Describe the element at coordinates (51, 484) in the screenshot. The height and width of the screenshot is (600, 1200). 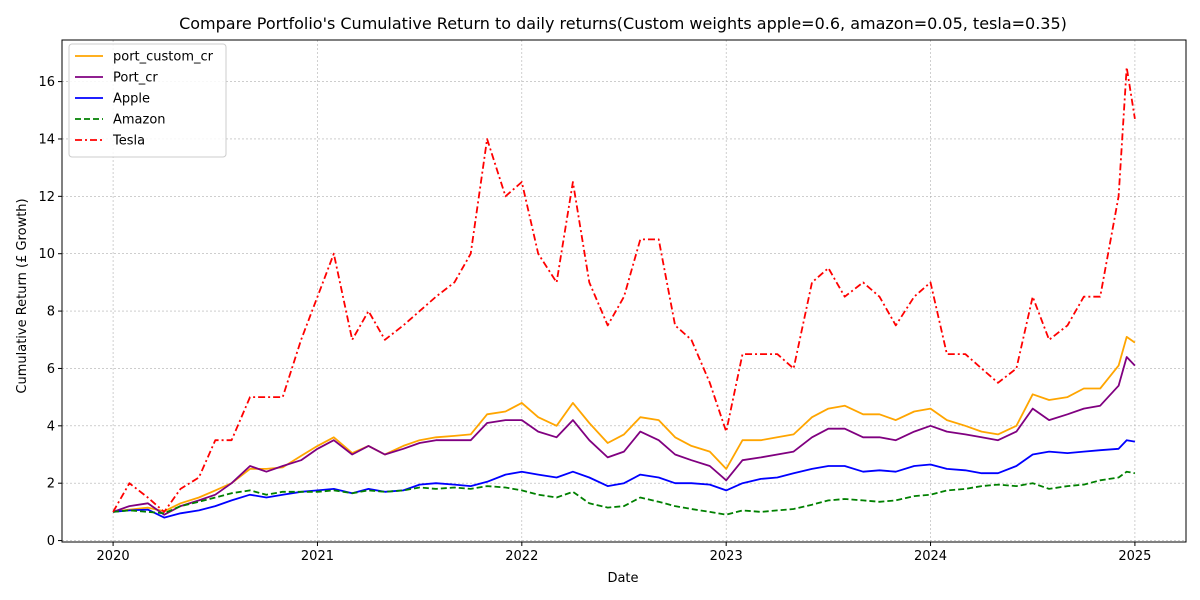
I see `y-tick-label: 2` at that location.